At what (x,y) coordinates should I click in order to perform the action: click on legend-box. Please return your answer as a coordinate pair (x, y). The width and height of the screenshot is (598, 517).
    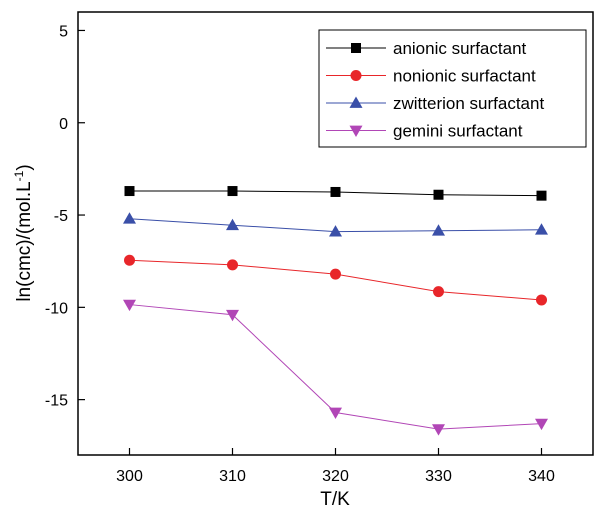
    Looking at the image, I should click on (452, 88).